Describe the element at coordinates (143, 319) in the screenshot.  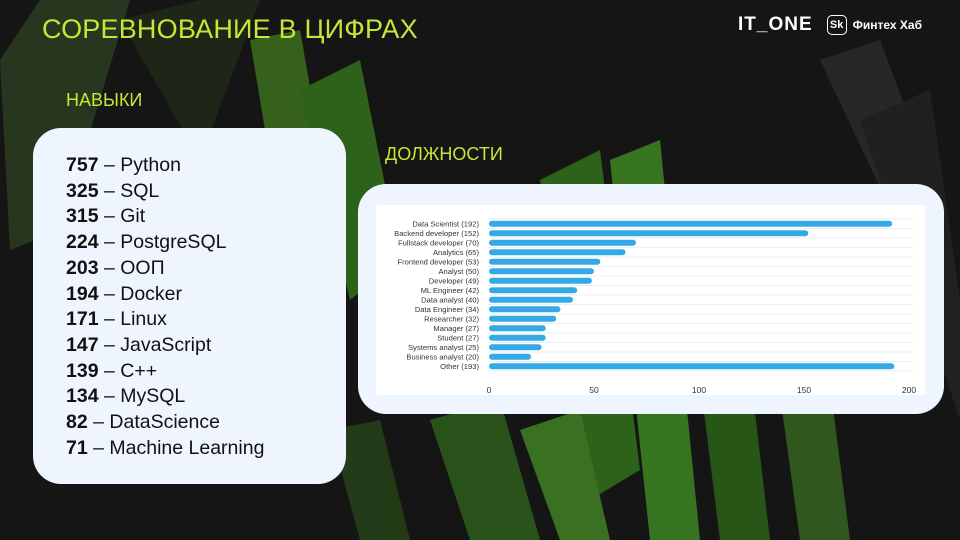
I see `skill-name: Linux` at that location.